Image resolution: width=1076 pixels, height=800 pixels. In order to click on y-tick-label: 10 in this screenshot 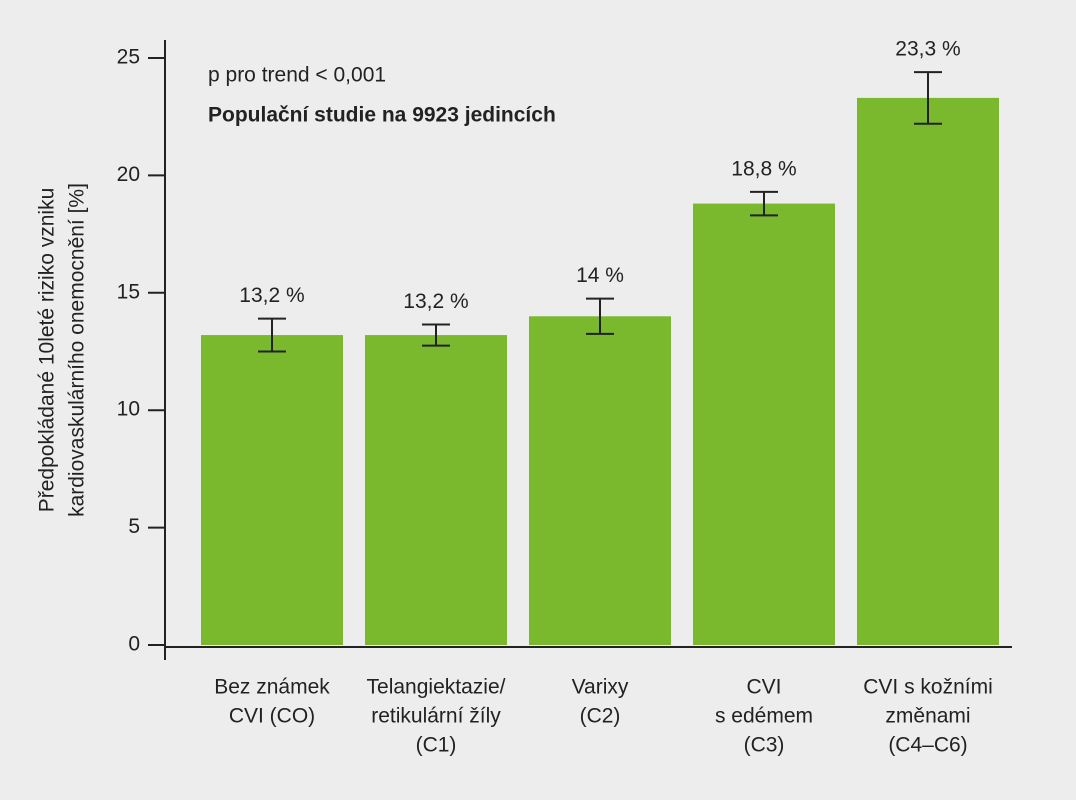, I will do `click(128, 409)`.